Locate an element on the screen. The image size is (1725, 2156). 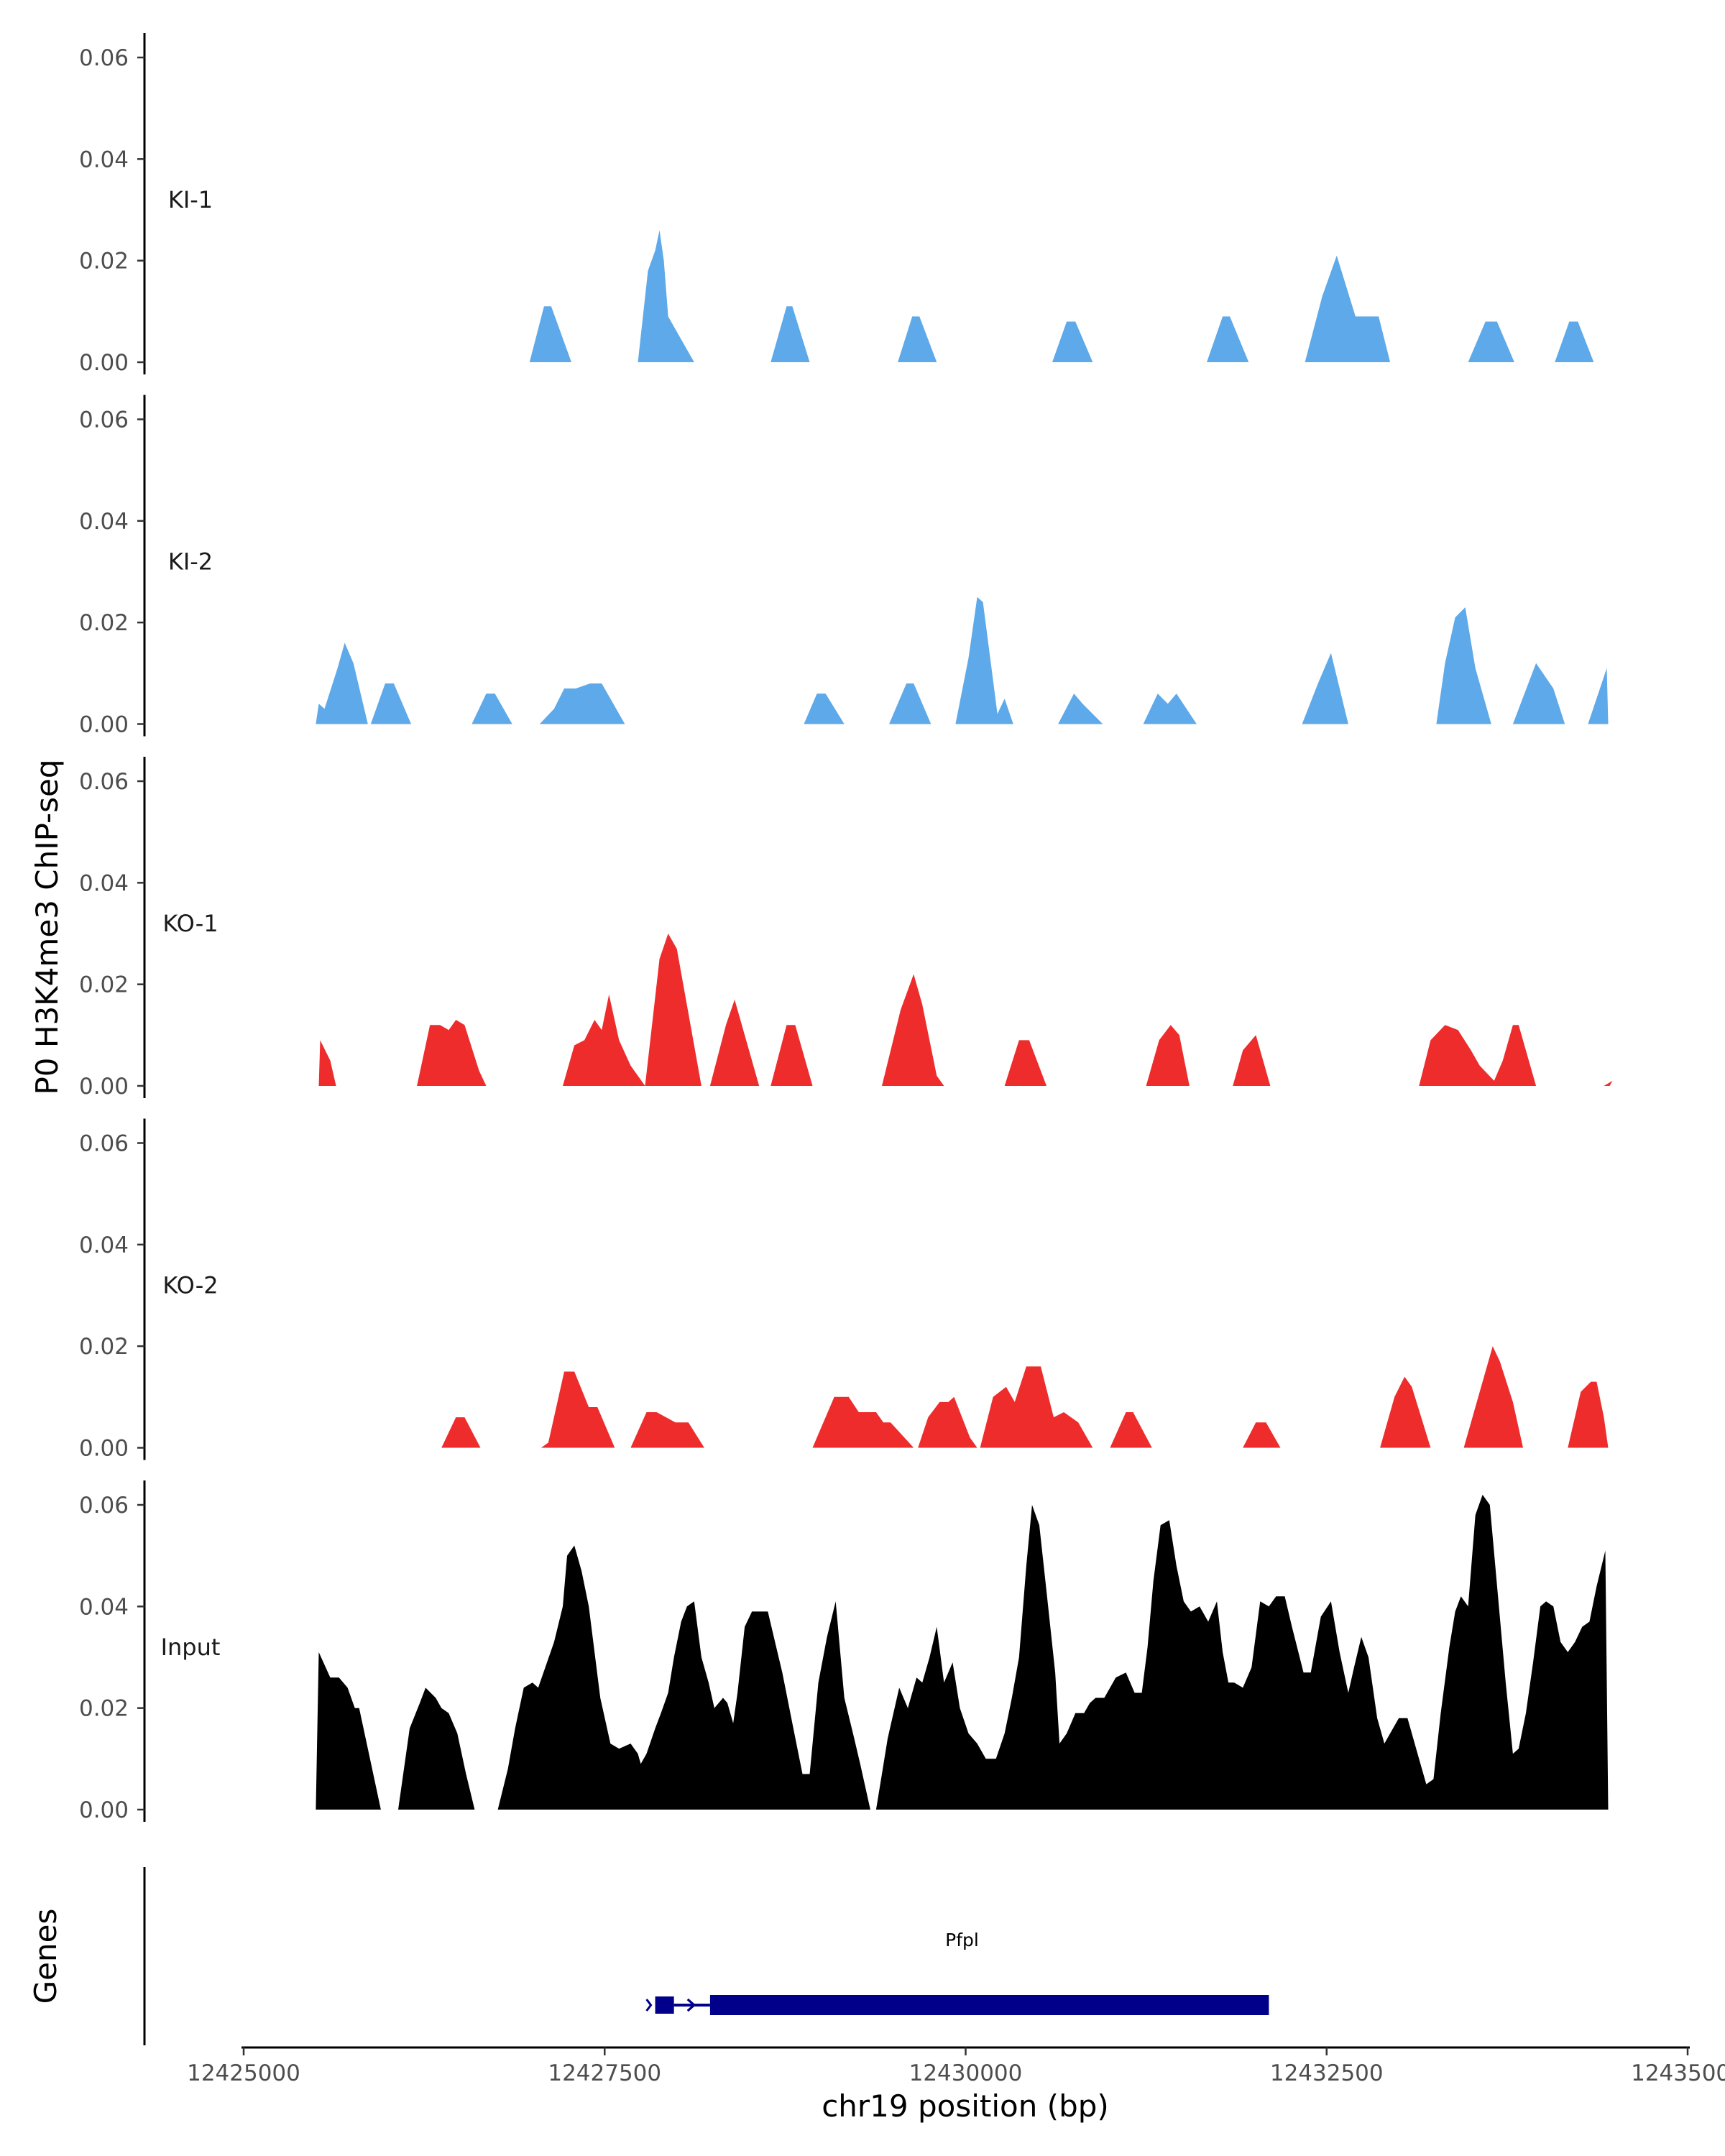
genes-track: Genes Pfpl is located at coordinates (648, 1956).